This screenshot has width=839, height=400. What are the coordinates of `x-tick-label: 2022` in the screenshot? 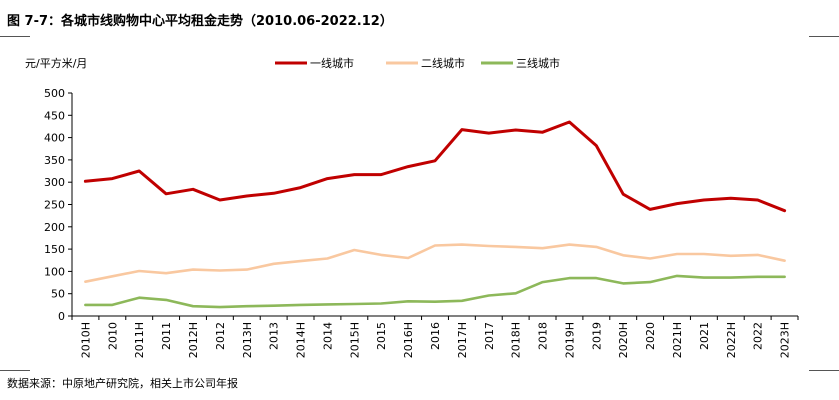 It's located at (758, 336).